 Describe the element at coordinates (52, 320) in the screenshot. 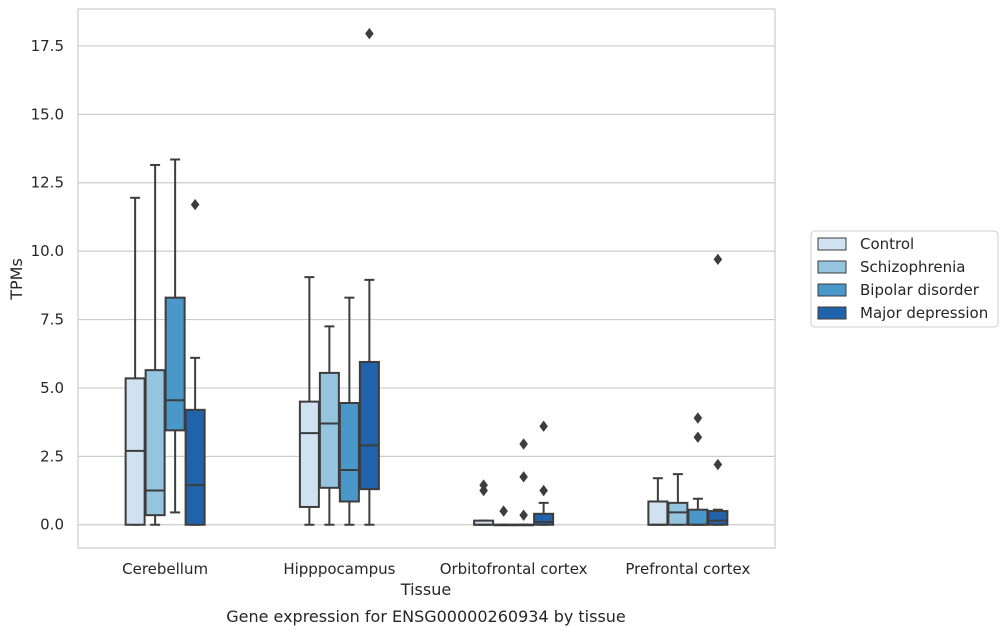

I see `y-tick-label: 7.5` at that location.